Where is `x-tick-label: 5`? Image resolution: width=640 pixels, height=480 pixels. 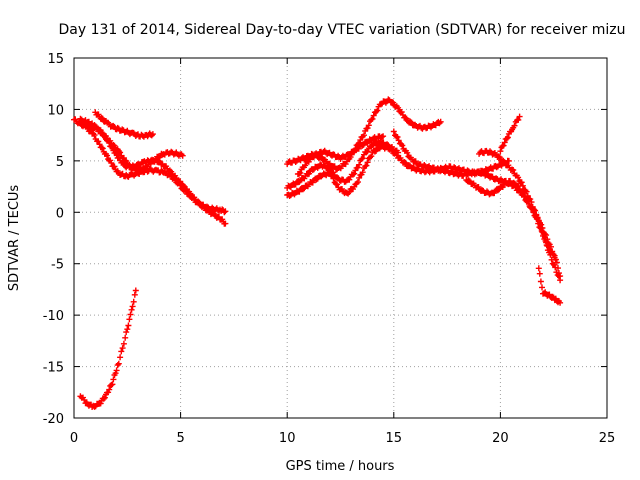
x-tick-label: 5 is located at coordinates (180, 438).